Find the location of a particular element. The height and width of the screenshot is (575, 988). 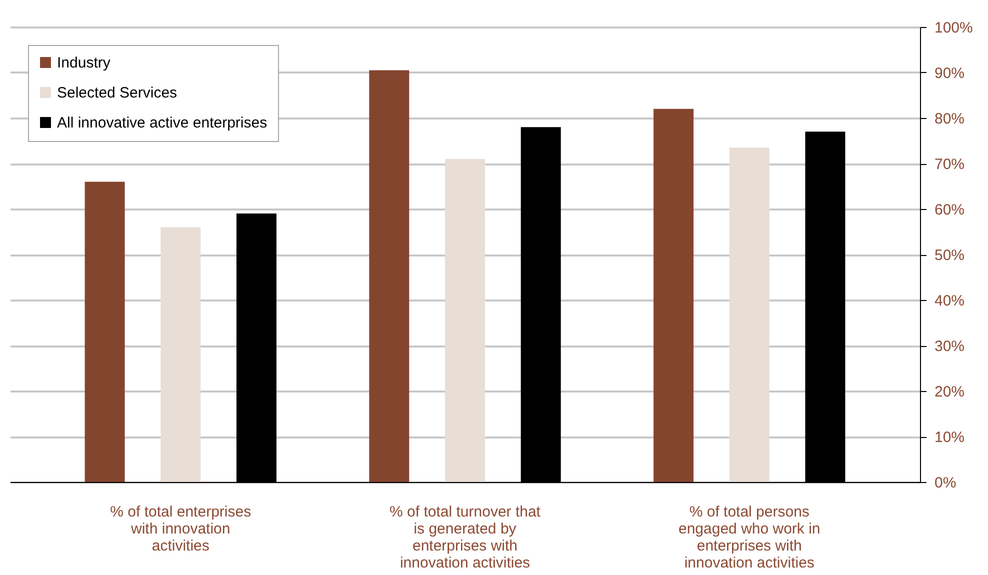

legend-label: Industry is located at coordinates (84, 63).